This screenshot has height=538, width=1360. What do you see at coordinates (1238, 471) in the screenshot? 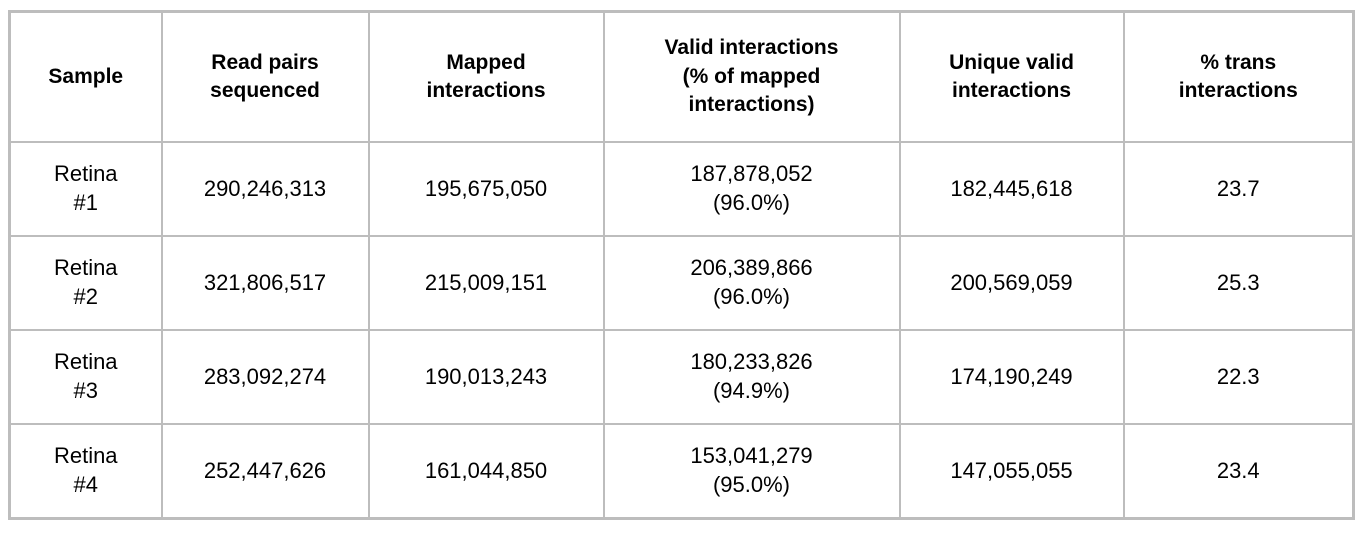
I see `cell-pct-trans-interactions: 23.4` at bounding box center [1238, 471].